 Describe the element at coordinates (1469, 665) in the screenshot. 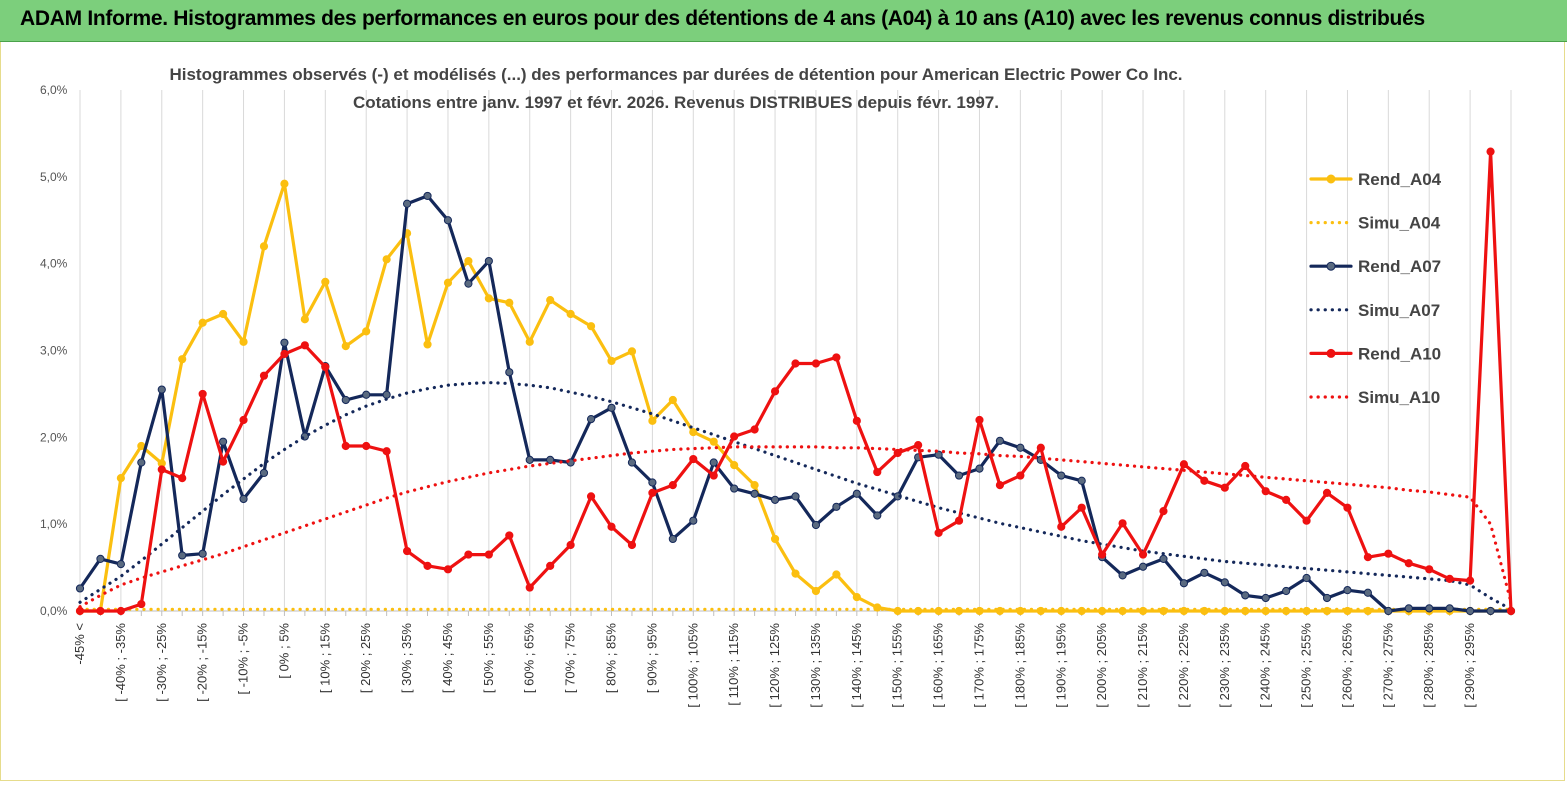

I see `x-tick-label: [ 290% ; 295%` at that location.